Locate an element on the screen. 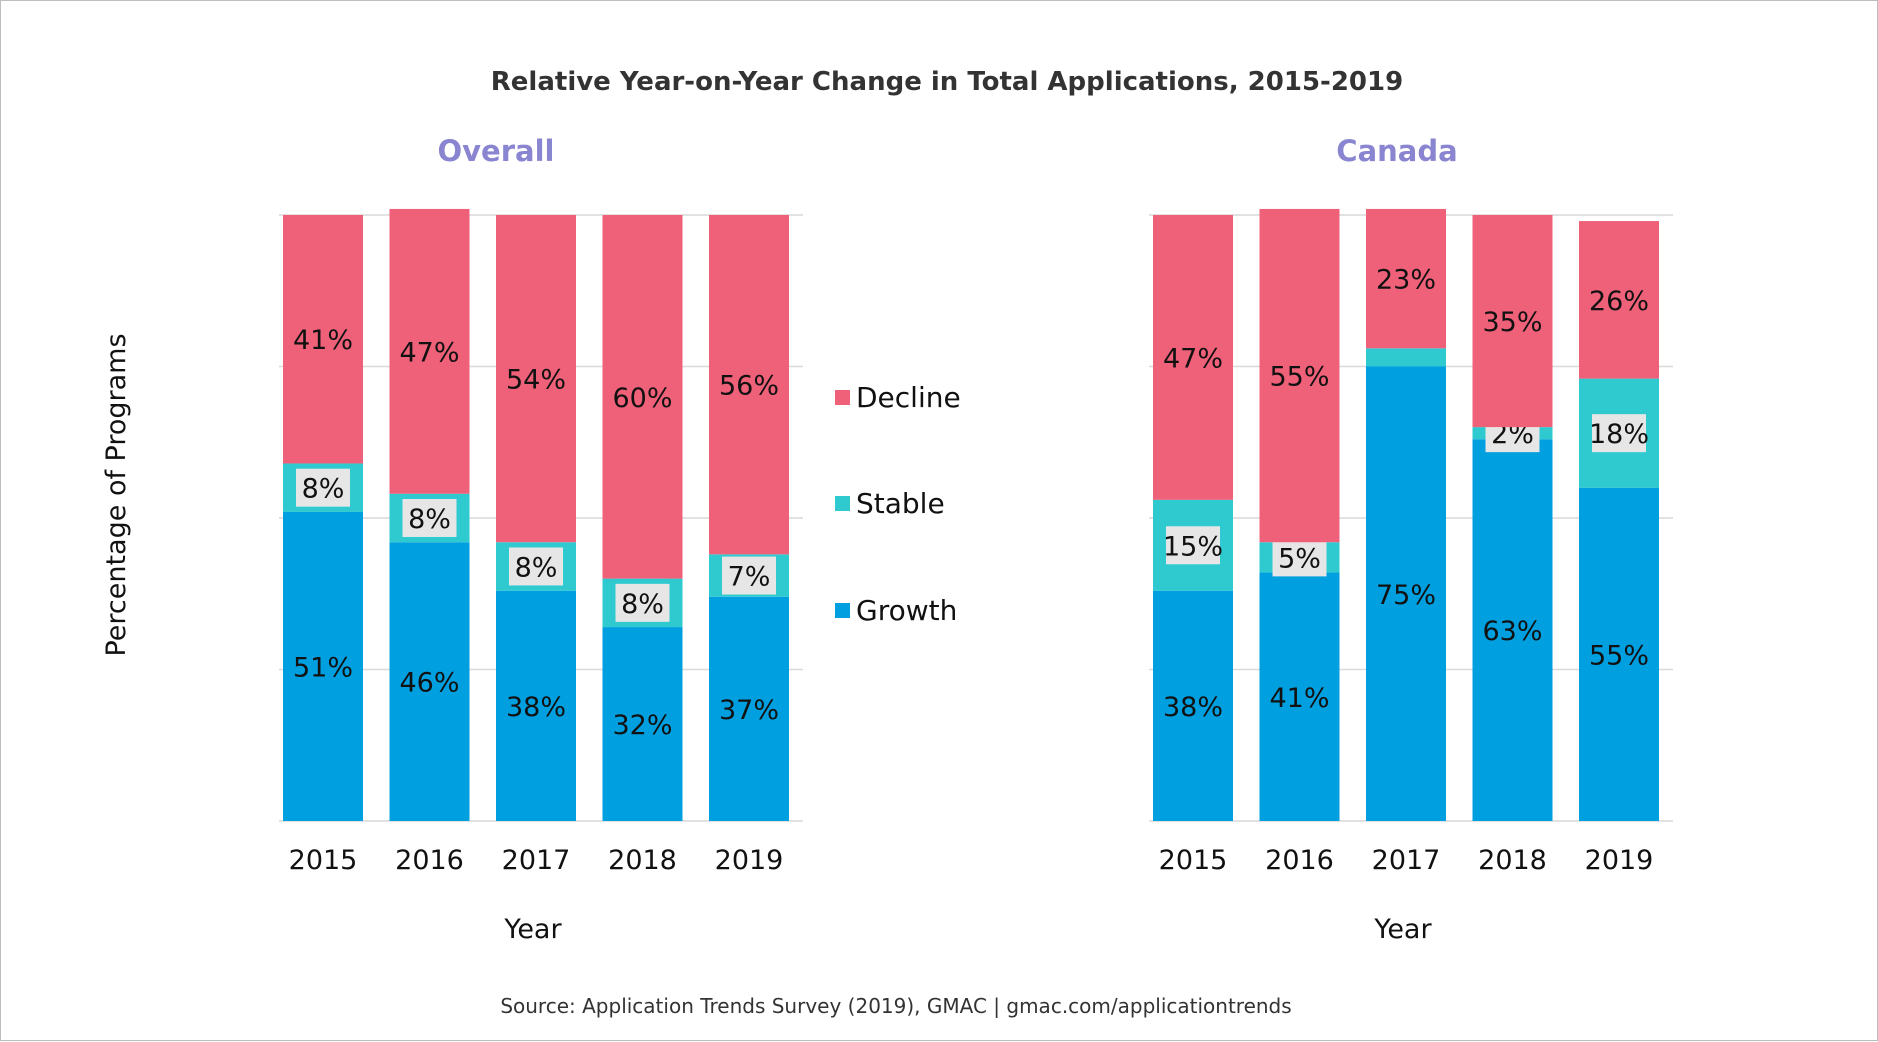 The image size is (1878, 1042). data-label-decline-2019: 56% is located at coordinates (749, 386).